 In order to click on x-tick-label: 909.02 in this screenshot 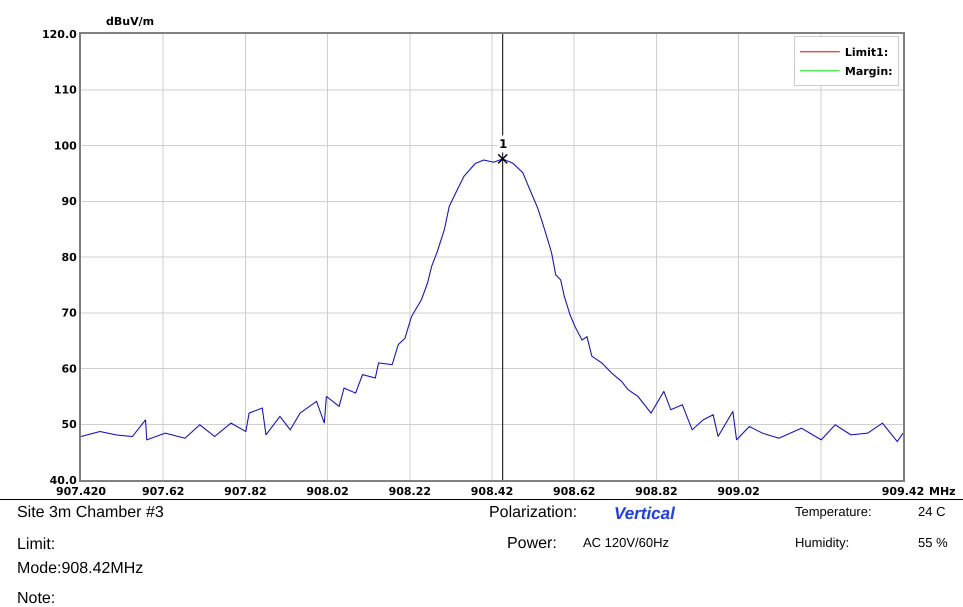, I will do `click(738, 491)`.